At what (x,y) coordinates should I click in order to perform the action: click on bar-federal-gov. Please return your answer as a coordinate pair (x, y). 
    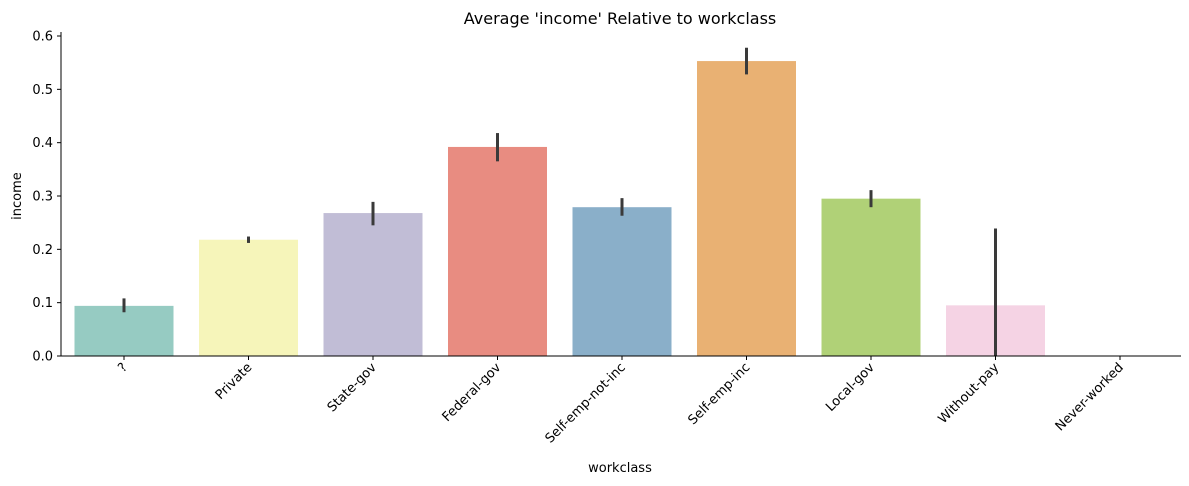
    Looking at the image, I should click on (497, 251).